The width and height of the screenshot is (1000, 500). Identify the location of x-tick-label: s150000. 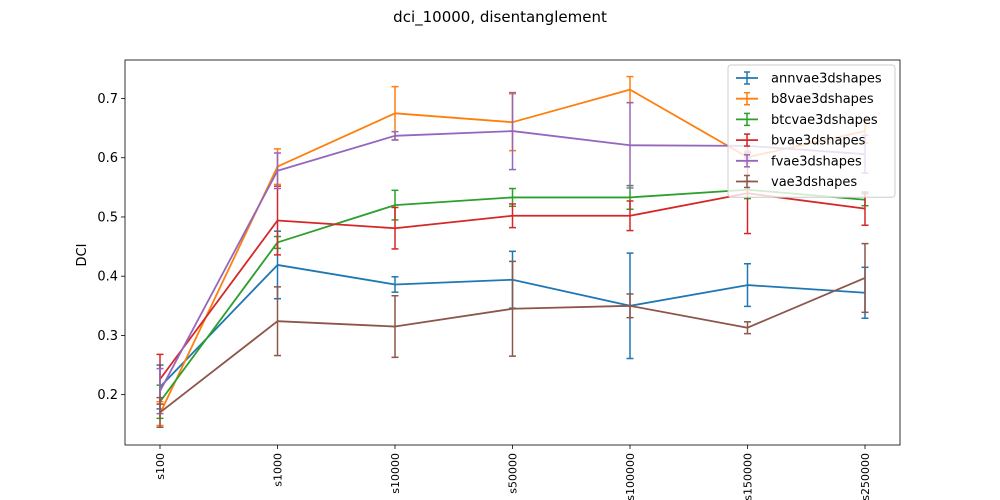
(748, 476).